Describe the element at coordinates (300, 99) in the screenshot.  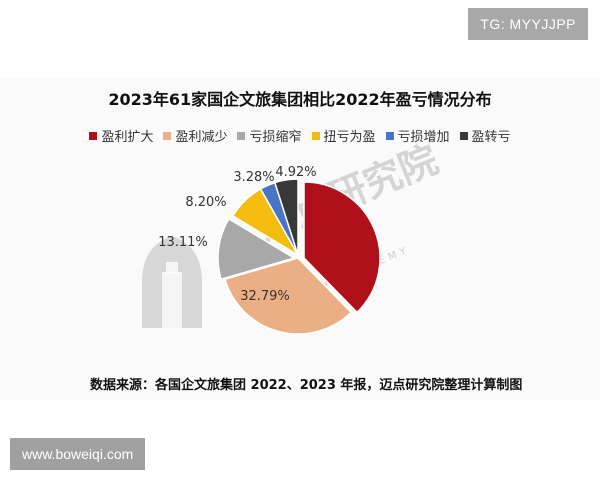
I see `chart-title: 2023年61家国企文旅集团相比2022年盈亏情况分布` at that location.